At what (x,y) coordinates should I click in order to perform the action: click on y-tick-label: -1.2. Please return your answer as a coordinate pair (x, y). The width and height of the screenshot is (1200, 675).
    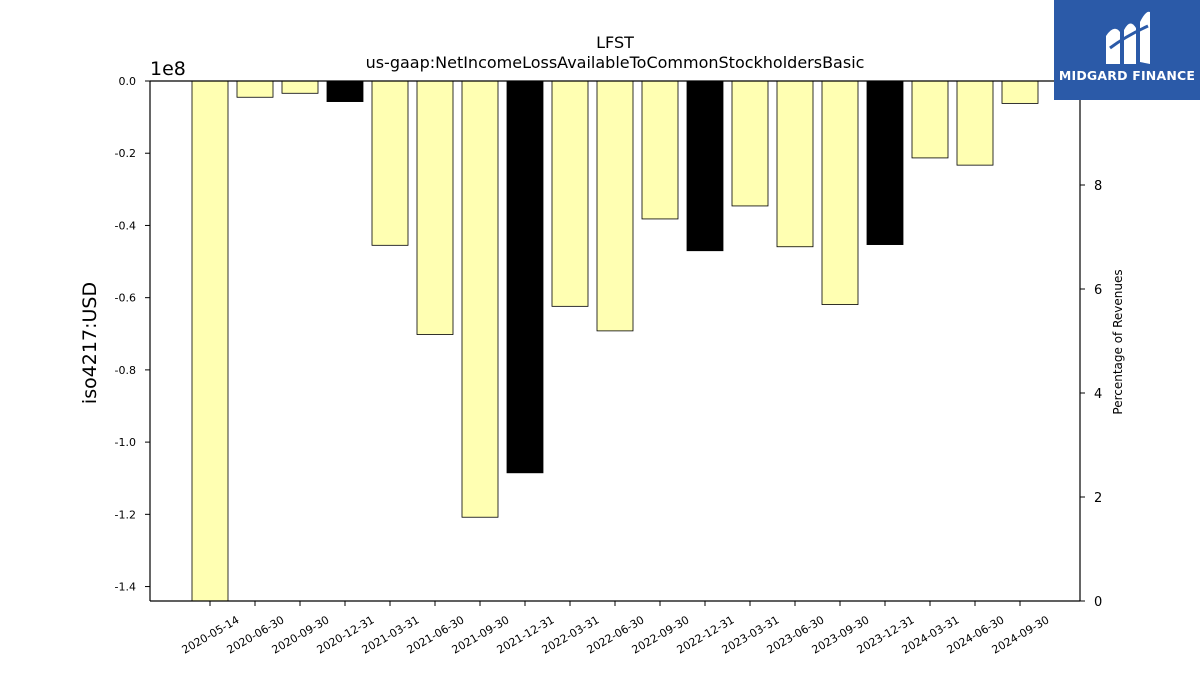
    Looking at the image, I should click on (125, 514).